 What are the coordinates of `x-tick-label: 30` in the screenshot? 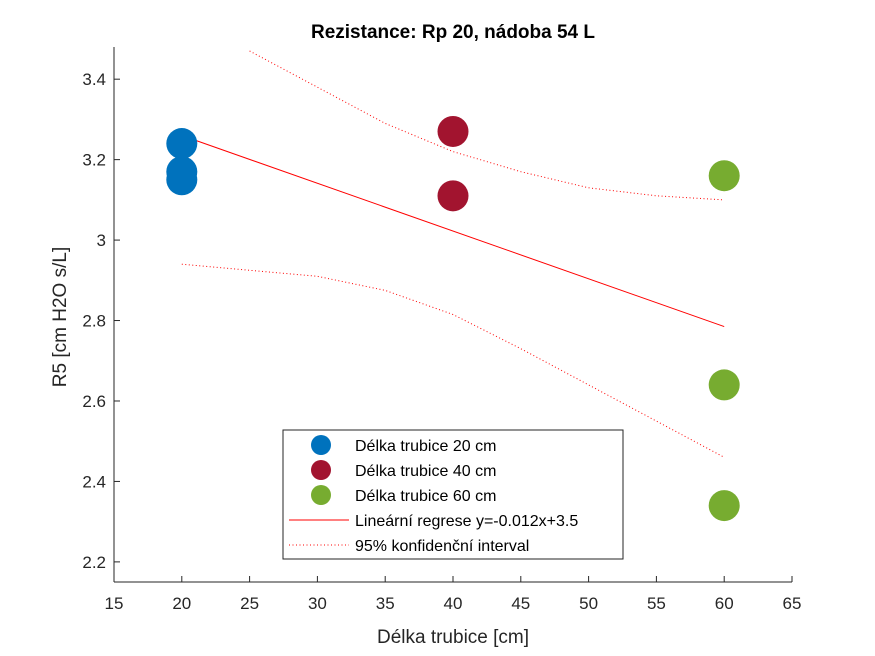 It's located at (317, 603).